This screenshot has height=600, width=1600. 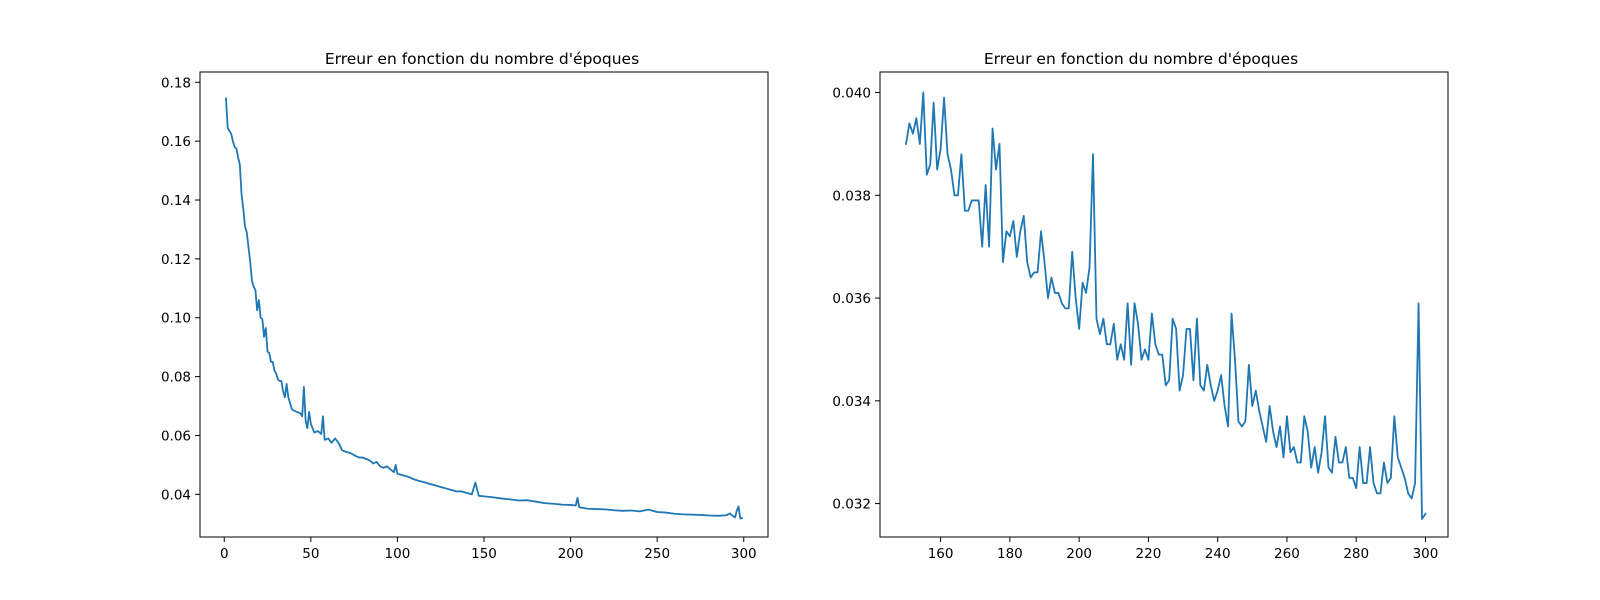 I want to click on y-tick-label: 0.032, so click(x=851, y=505).